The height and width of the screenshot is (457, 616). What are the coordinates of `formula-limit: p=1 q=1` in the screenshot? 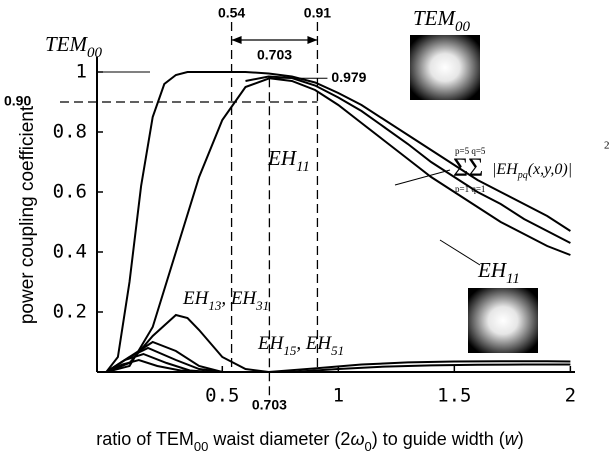 It's located at (470, 189).